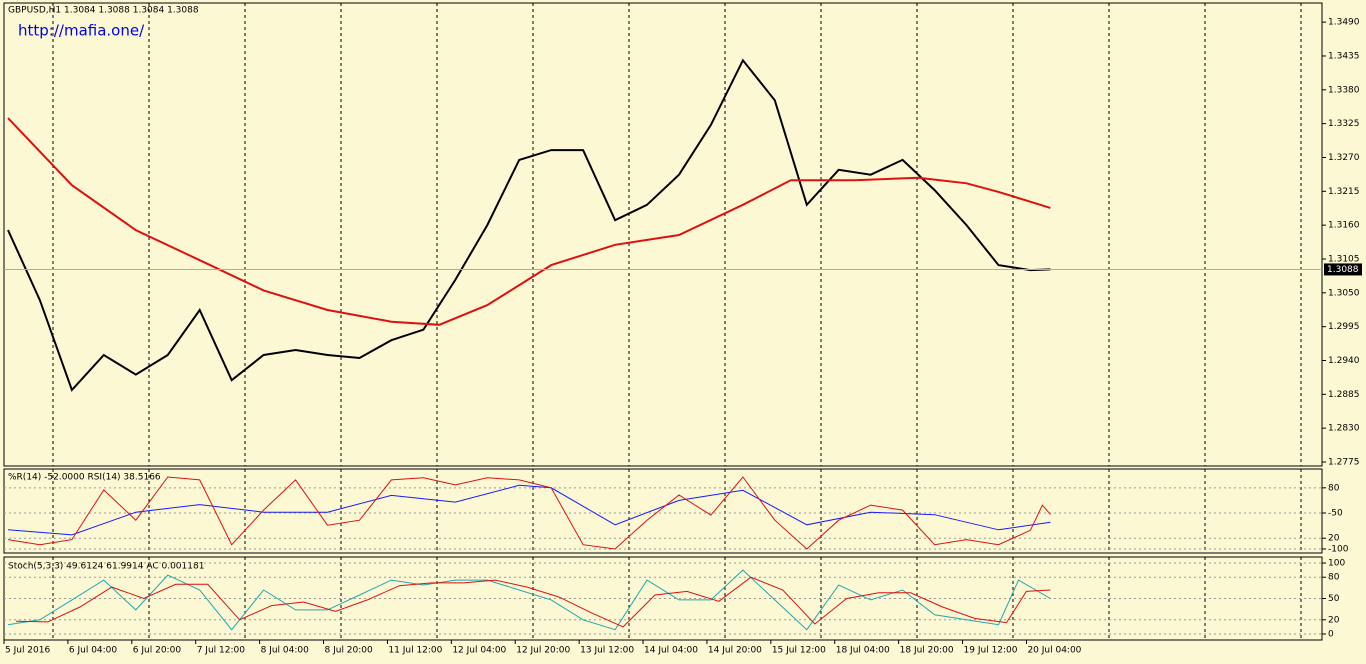 The image size is (1366, 664). What do you see at coordinates (415, 651) in the screenshot?
I see `x-tick-label: 11 Jul 12:00` at bounding box center [415, 651].